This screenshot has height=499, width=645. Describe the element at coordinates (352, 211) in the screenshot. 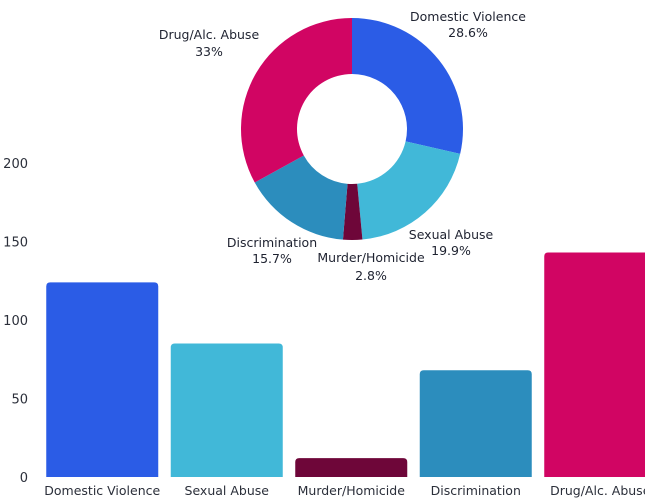

I see `slice-murder-homicide` at that location.